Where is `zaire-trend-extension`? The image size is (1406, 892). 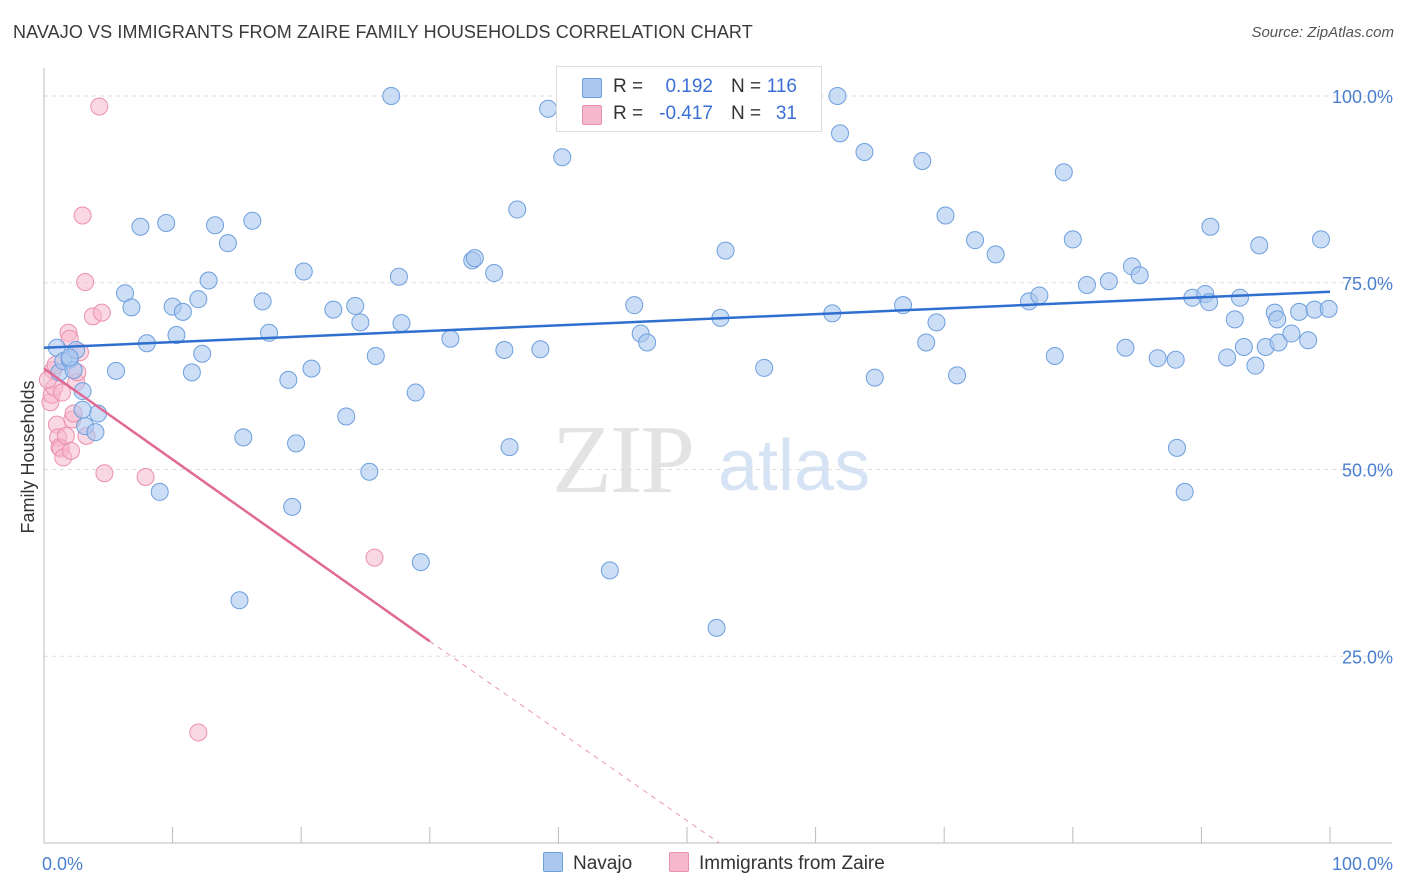 zaire-trend-extension is located at coordinates (574, 742).